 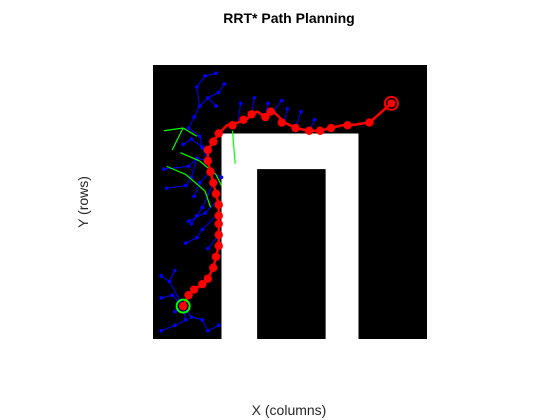 I want to click on start-node, so click(x=183, y=306).